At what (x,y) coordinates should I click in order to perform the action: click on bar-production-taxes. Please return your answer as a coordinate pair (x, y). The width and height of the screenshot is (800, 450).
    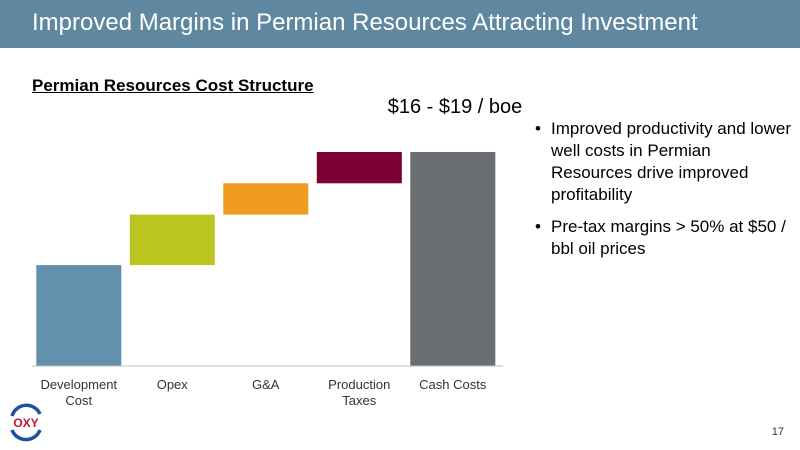
    Looking at the image, I should click on (359, 168).